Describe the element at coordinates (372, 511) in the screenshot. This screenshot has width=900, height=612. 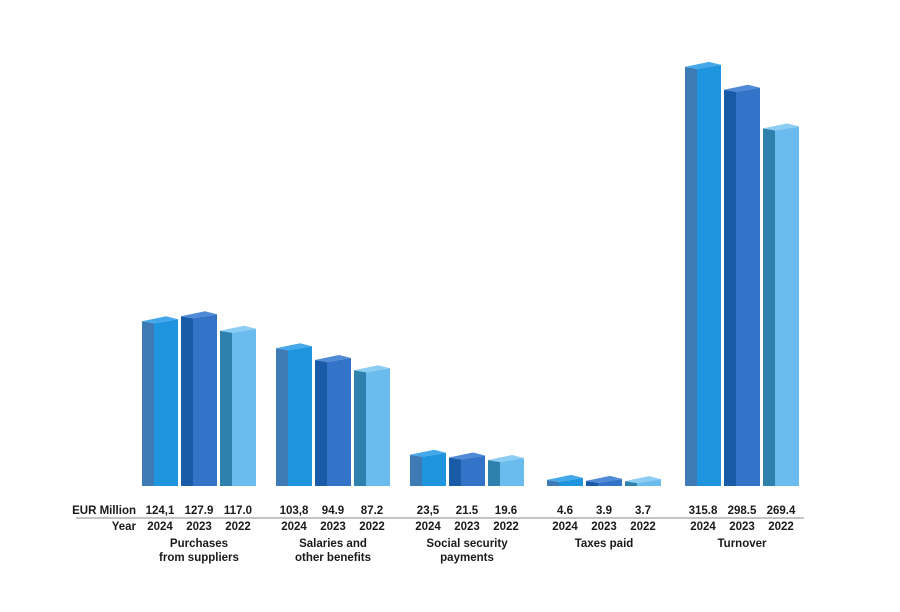
I see `value-label: 87.2` at that location.